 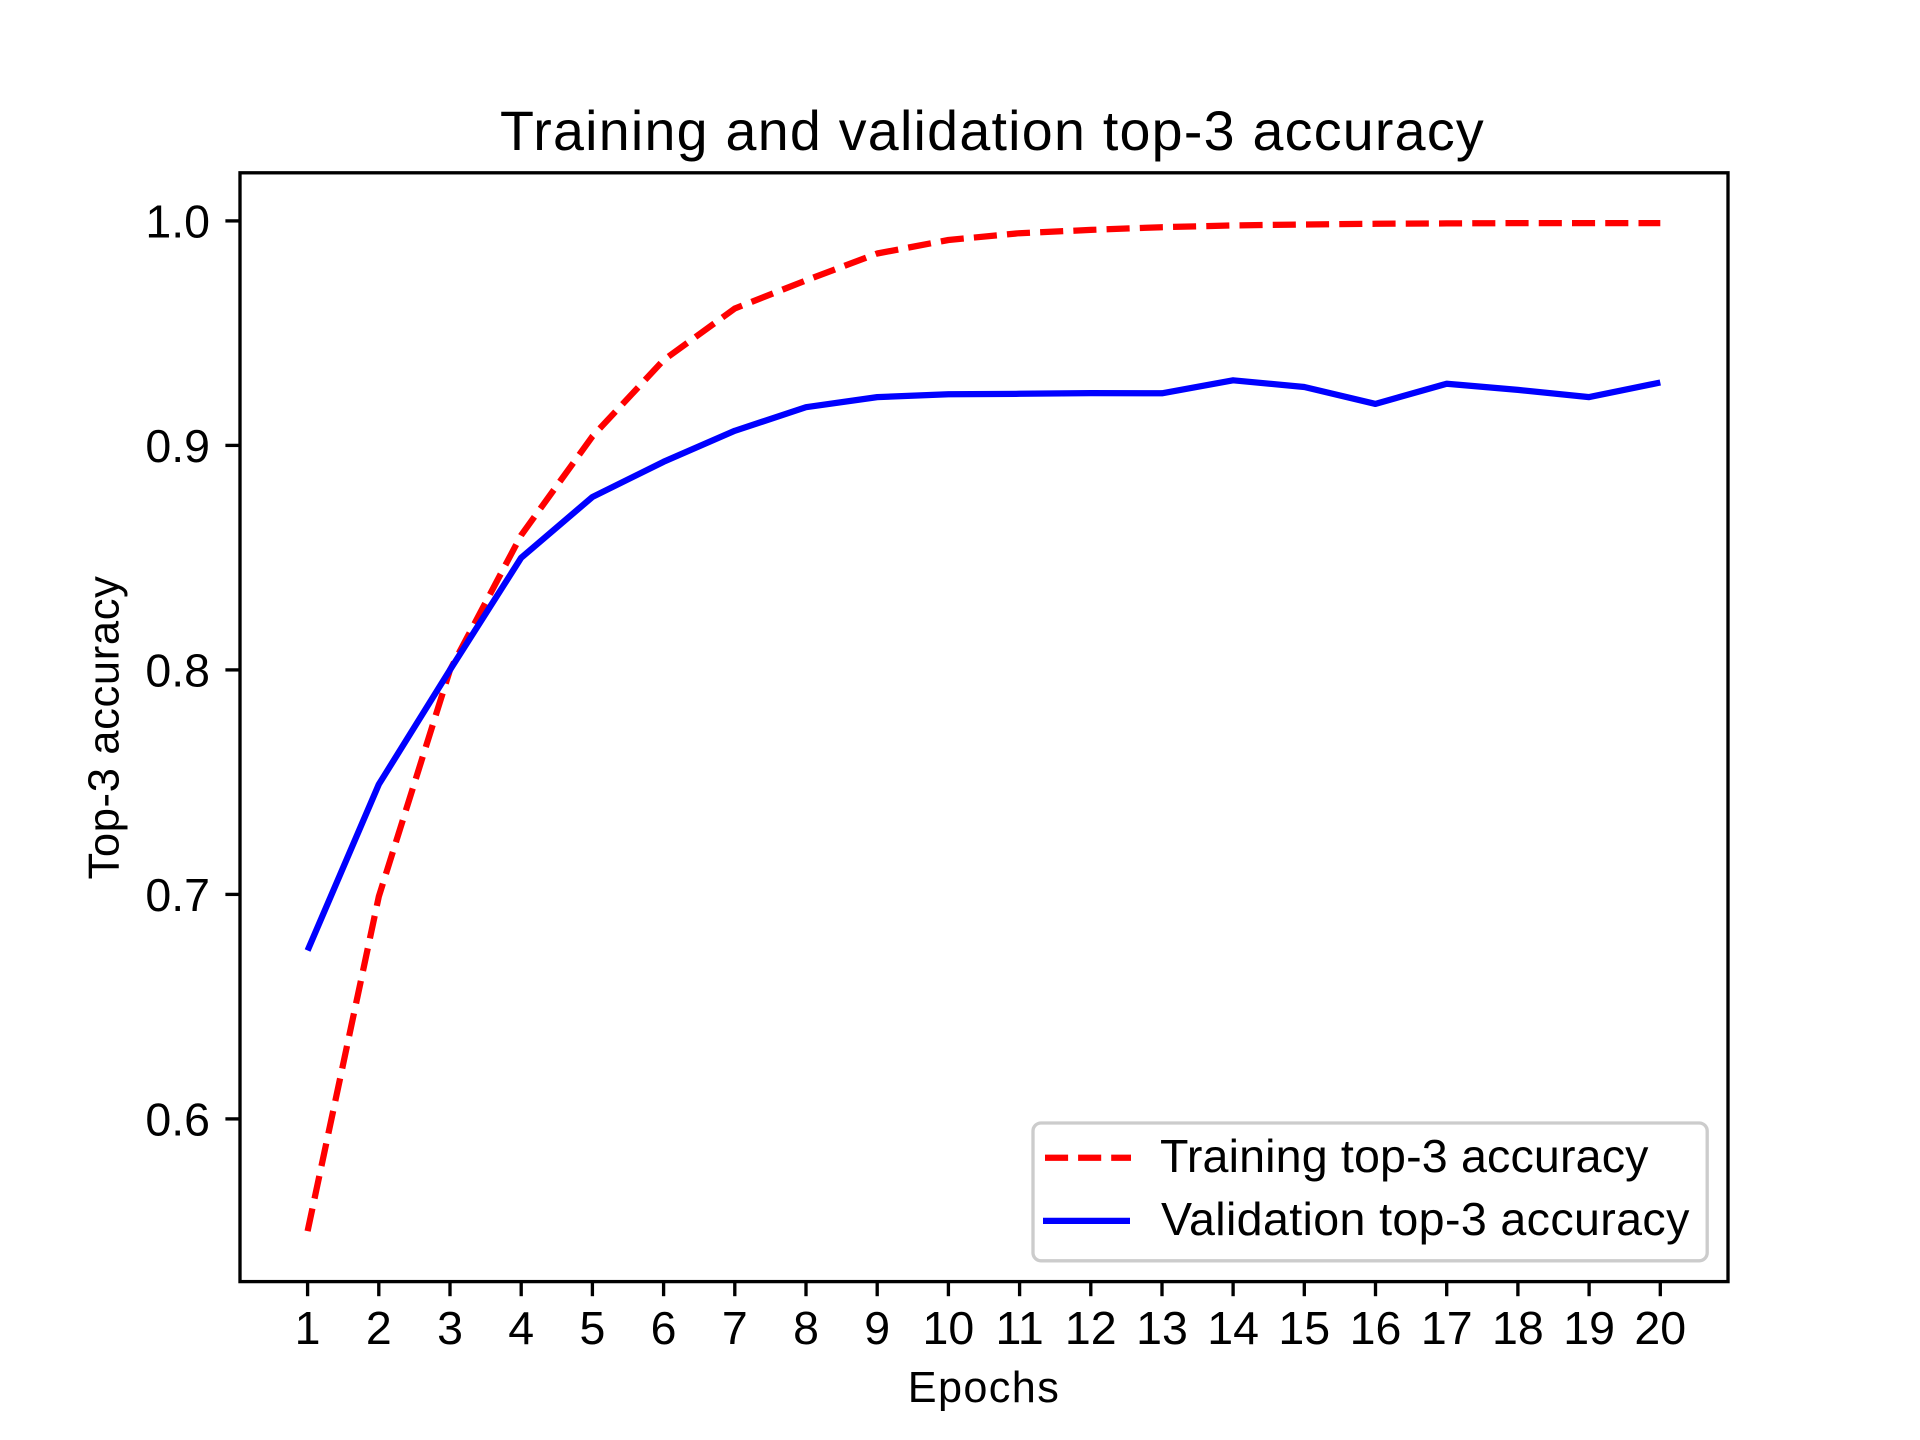 I want to click on svg-text: 1, so click(x=308, y=1328).